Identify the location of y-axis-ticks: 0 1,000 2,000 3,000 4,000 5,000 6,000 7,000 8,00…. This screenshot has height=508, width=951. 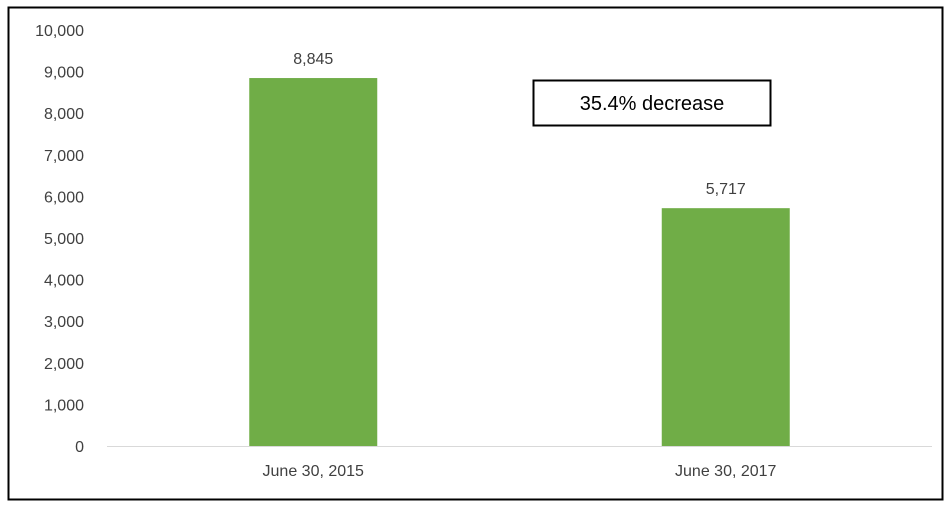
(59, 239).